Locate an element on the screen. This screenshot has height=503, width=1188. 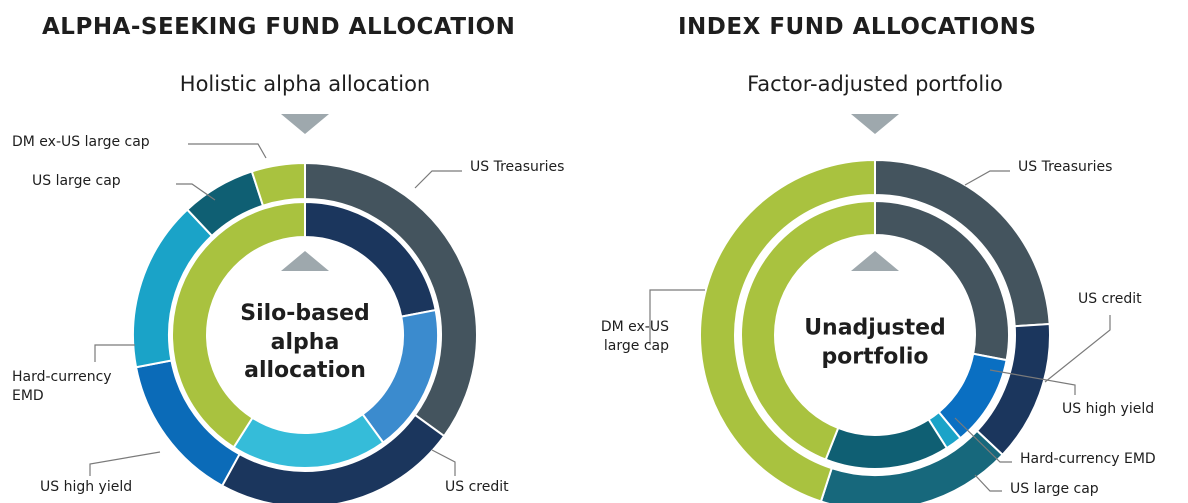
chart-title: ALPHA-SEEKING FUND ALLOCATION is located at coordinates (279, 27).